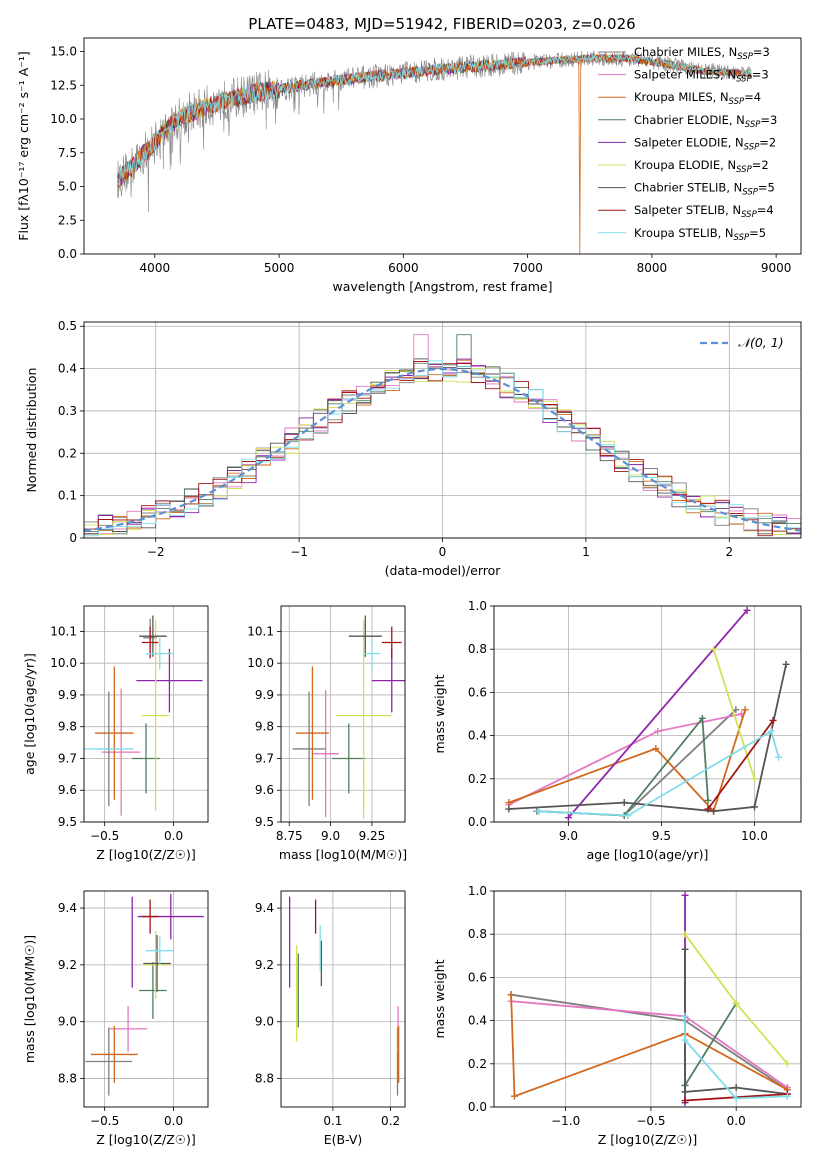 This screenshot has width=819, height=1170. What do you see at coordinates (443, 552) in the screenshot?
I see `x-tick-label: 0` at bounding box center [443, 552].